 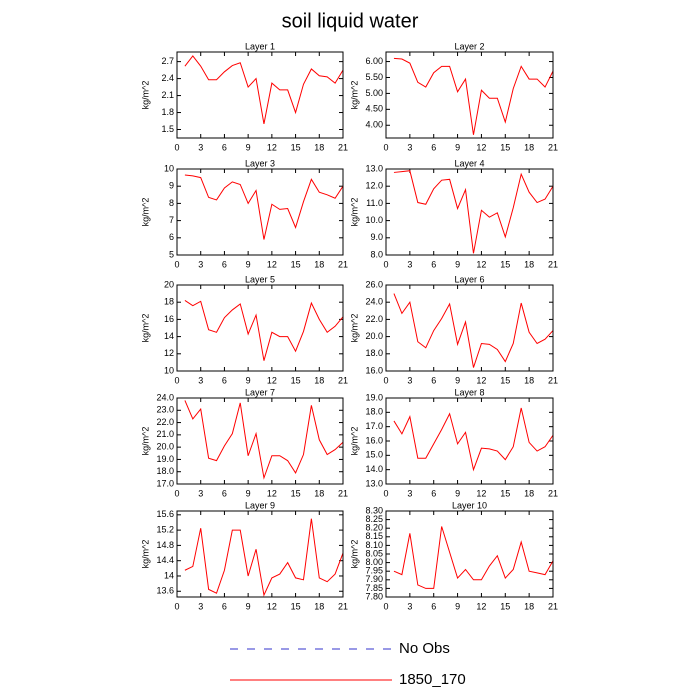 I want to click on y-tick-label: 7, so click(x=171, y=220).